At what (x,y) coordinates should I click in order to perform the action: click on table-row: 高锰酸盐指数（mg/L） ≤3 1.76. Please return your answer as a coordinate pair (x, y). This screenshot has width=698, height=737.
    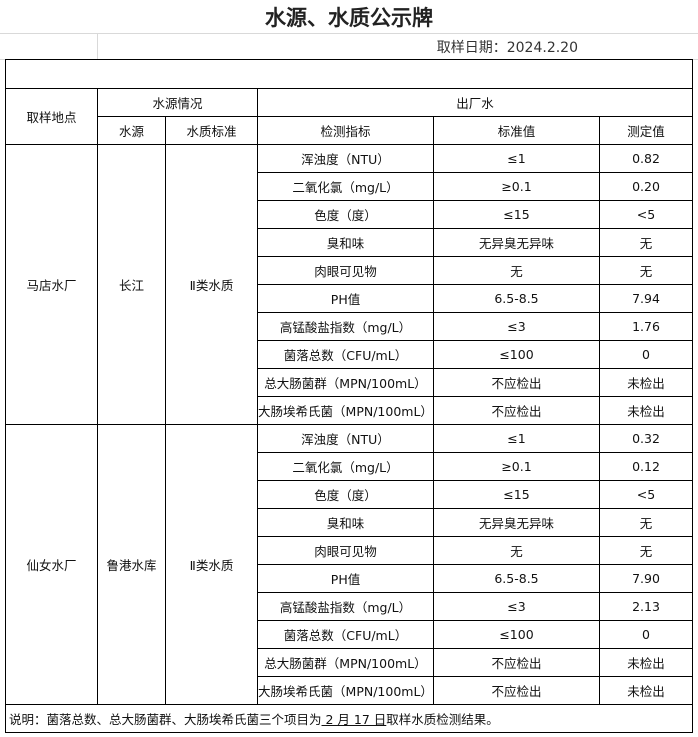
    Looking at the image, I should click on (349, 326).